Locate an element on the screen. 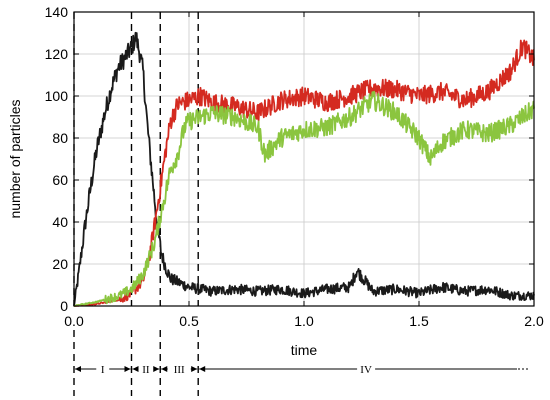 The height and width of the screenshot is (400, 550). y-tick-label: 120 is located at coordinates (57, 54).